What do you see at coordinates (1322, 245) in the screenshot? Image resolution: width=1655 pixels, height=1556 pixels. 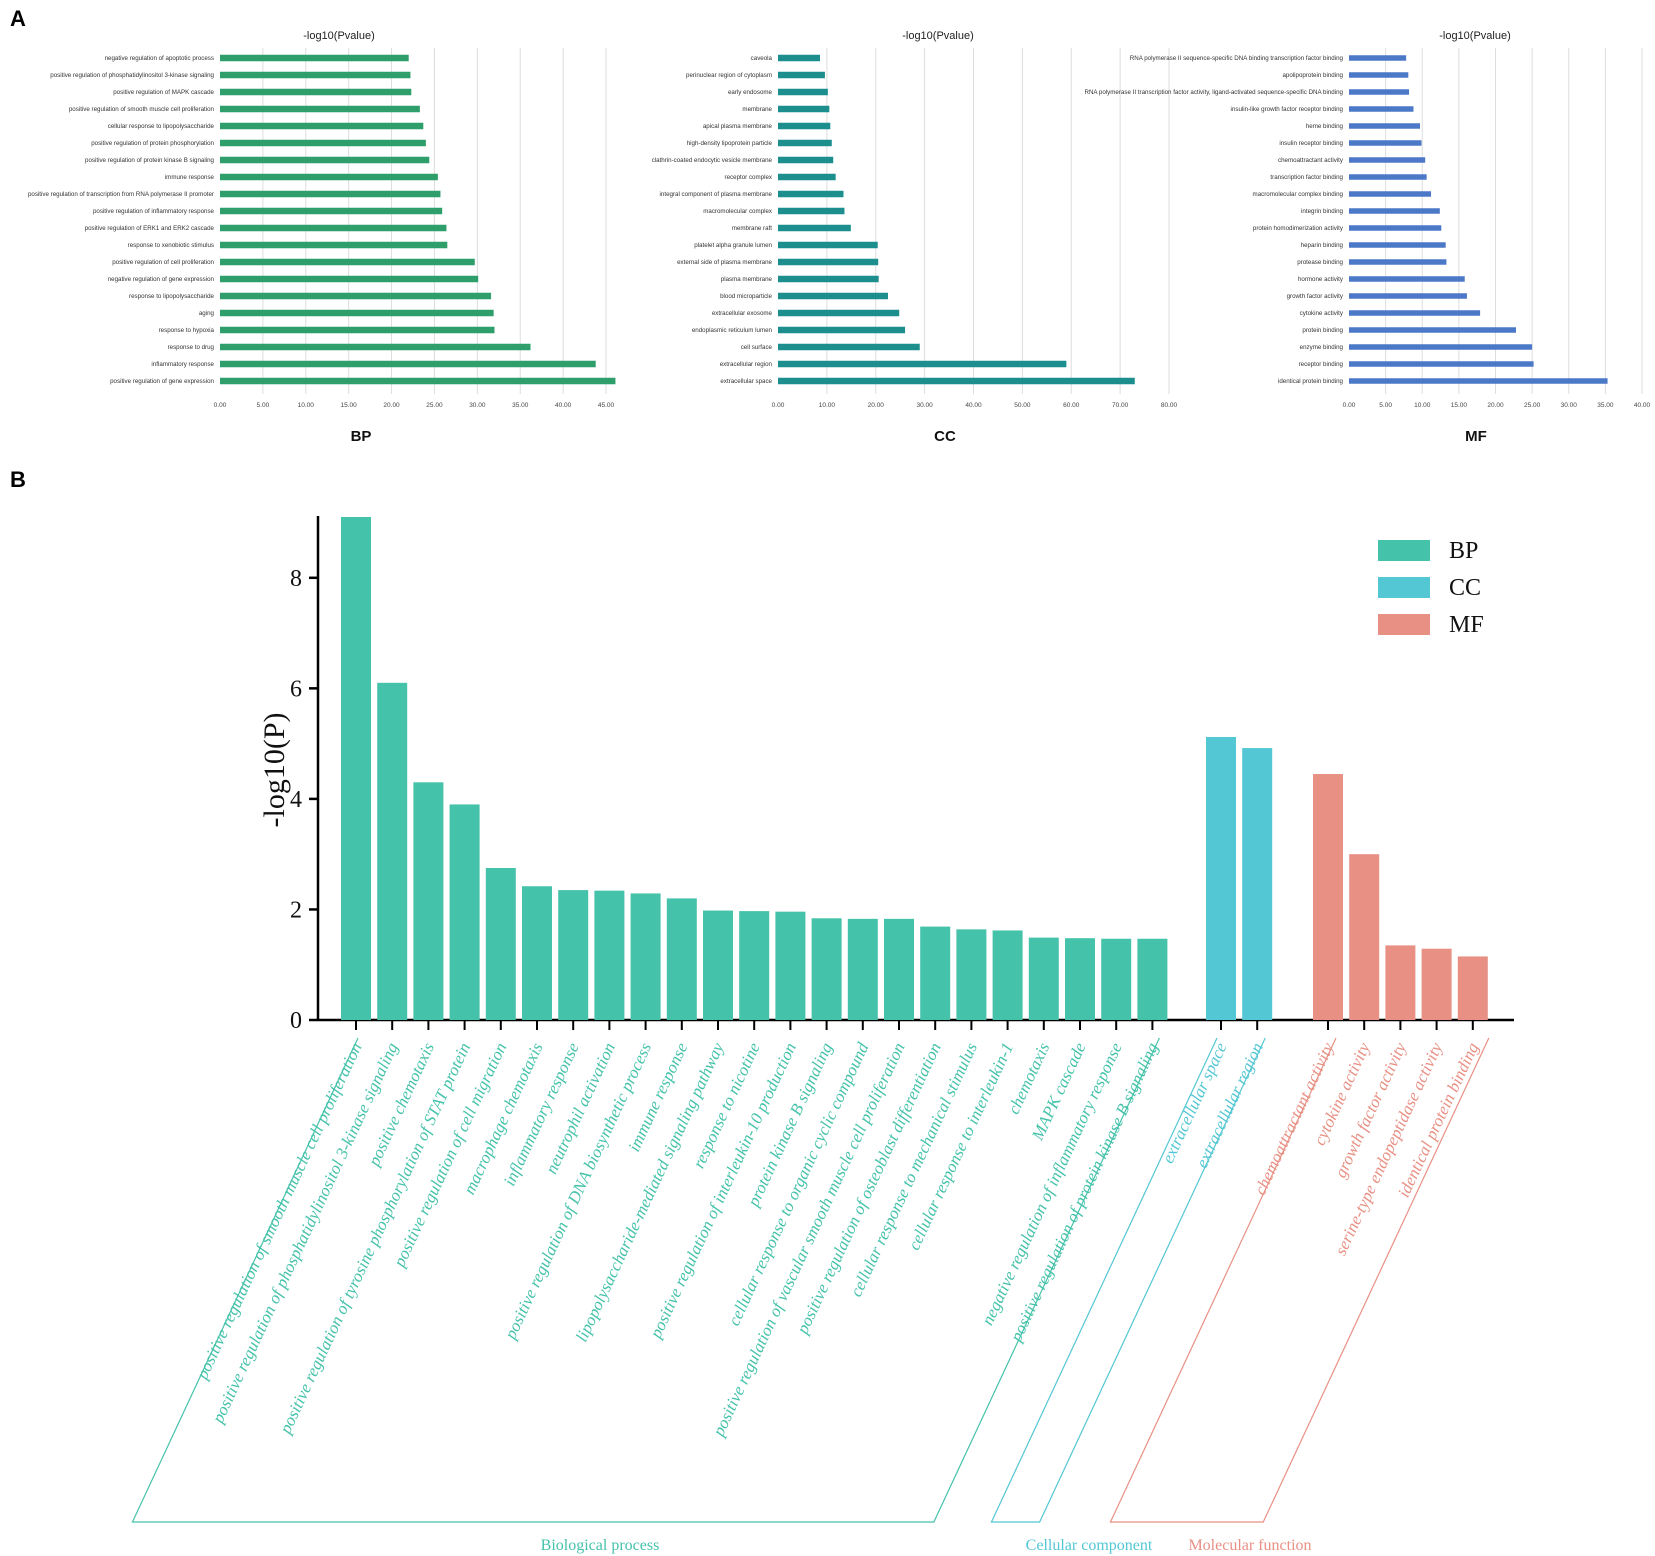 I see `category-label-mf: heparin binding` at bounding box center [1322, 245].